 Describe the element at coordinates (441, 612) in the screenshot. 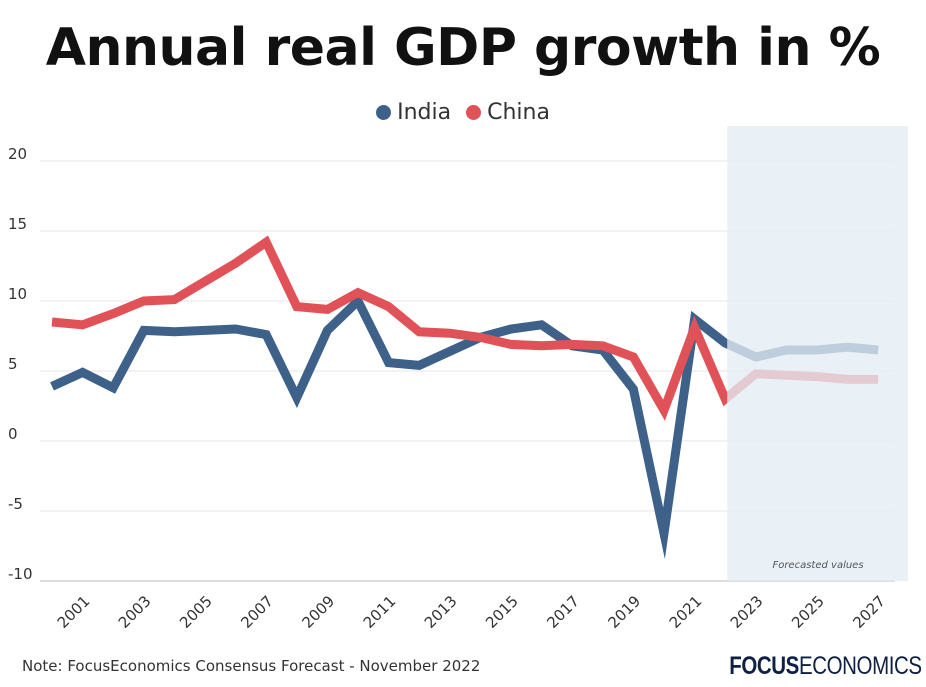

I see `x-tick-label: 2013` at that location.